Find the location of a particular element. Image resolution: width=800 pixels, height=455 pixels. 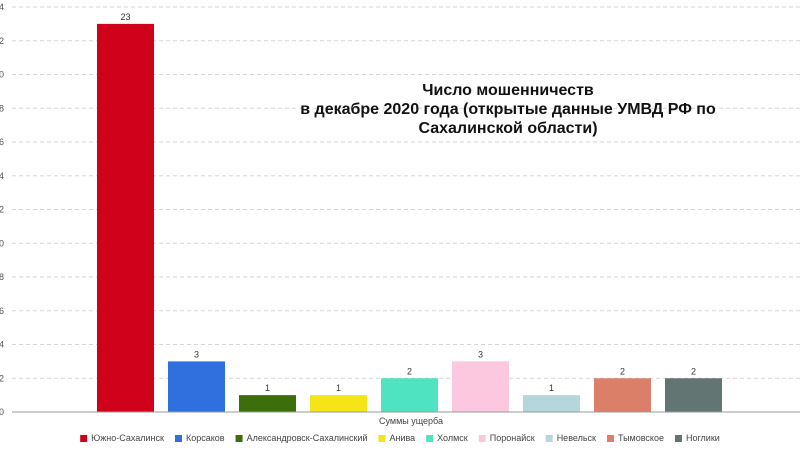

y-tick-label: 18 is located at coordinates (2, 108).